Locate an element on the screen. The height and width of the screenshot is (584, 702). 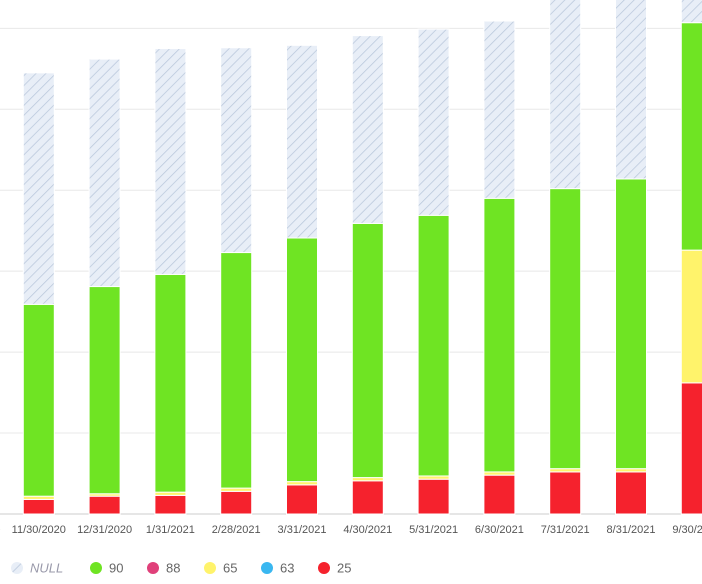
legend-label: 65 is located at coordinates (230, 567).